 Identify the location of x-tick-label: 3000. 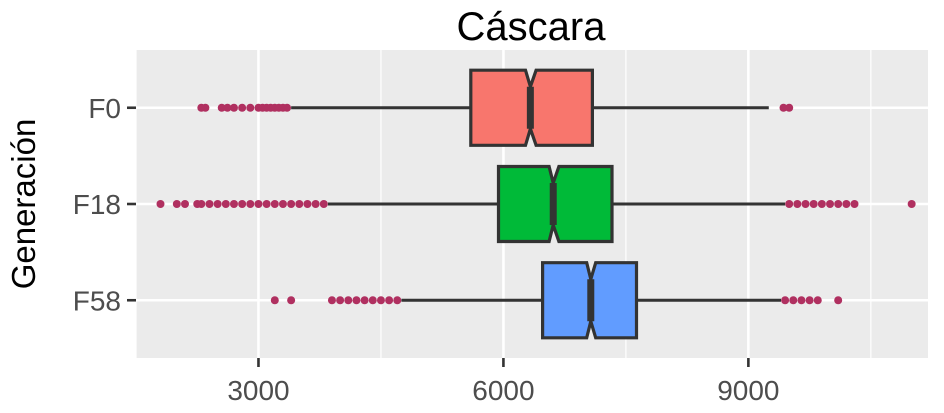
(258, 390).